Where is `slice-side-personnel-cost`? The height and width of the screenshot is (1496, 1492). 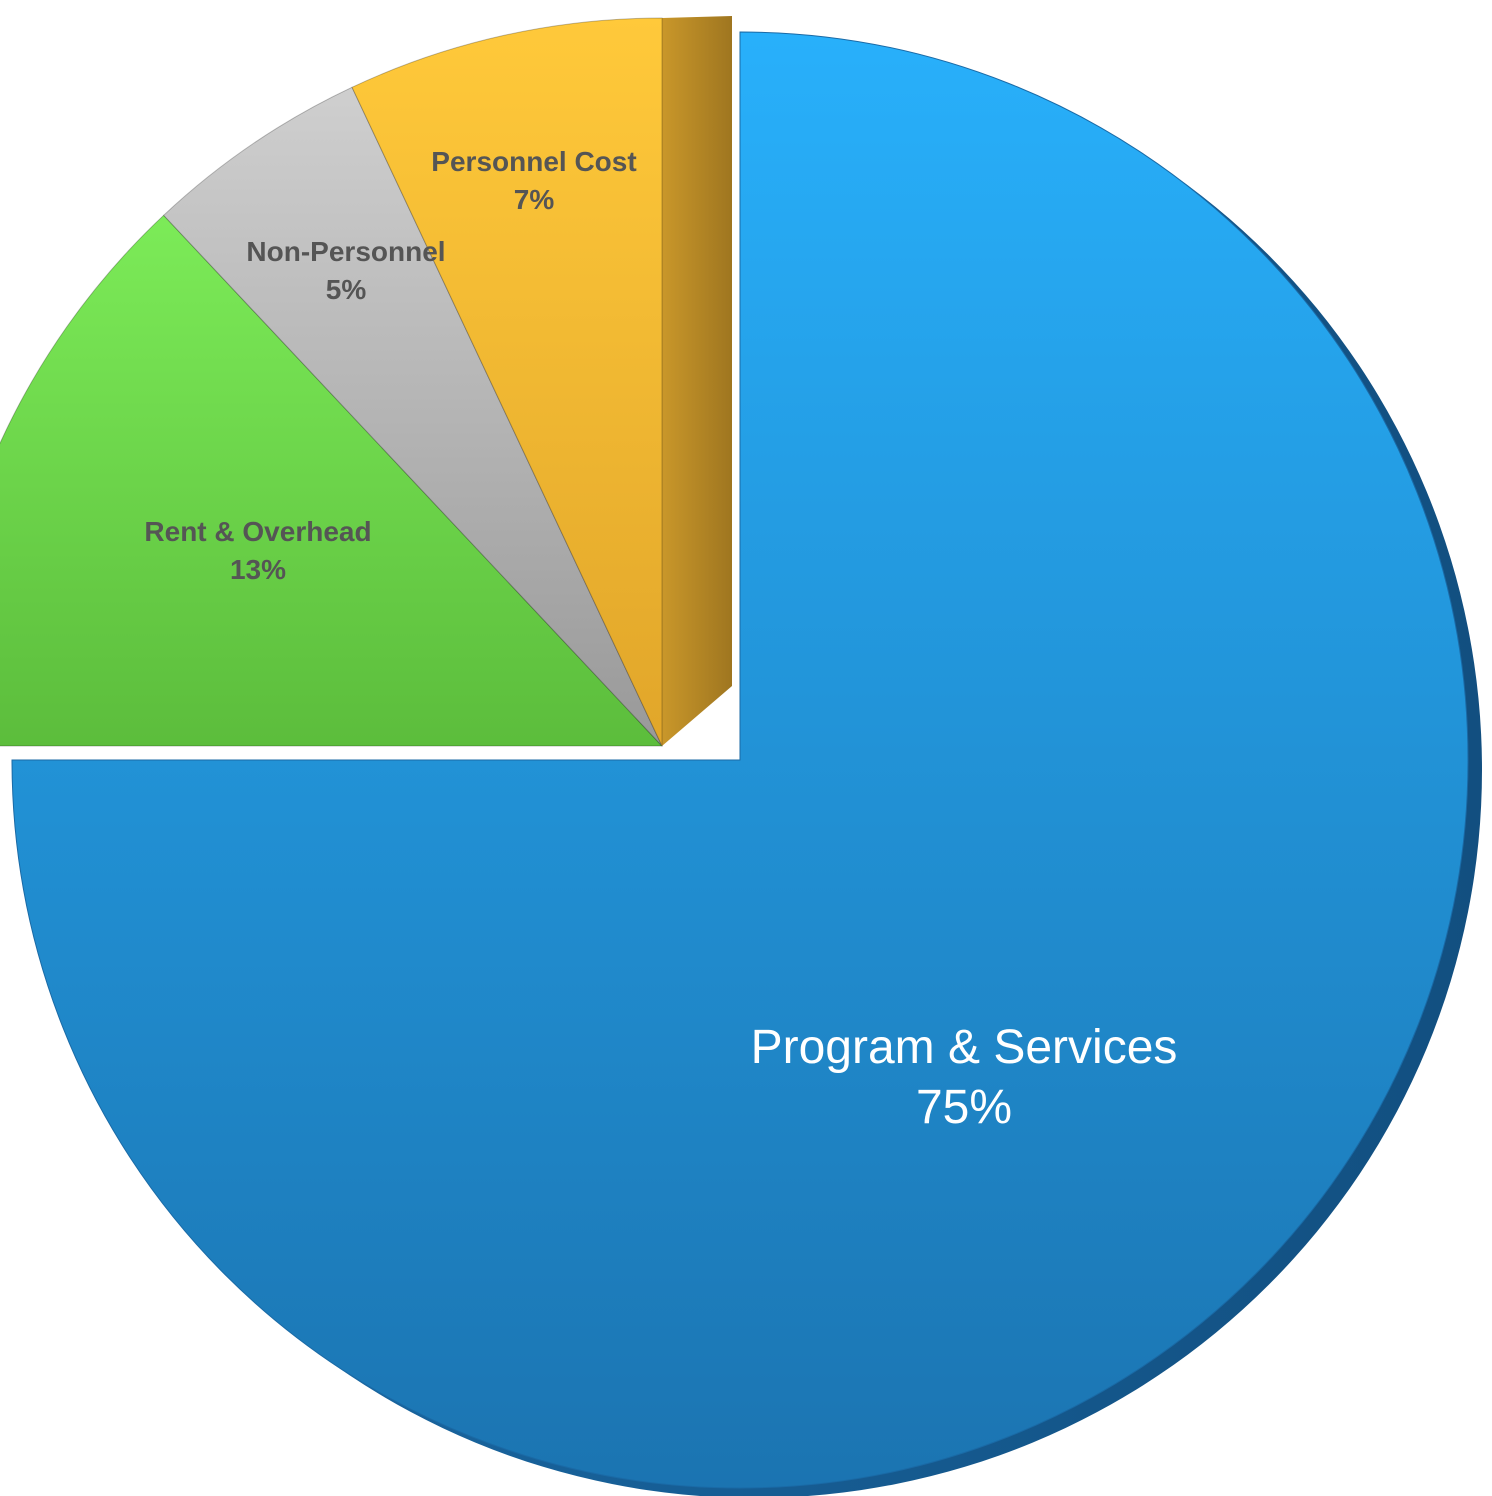 slice-side-personnel-cost is located at coordinates (697, 381).